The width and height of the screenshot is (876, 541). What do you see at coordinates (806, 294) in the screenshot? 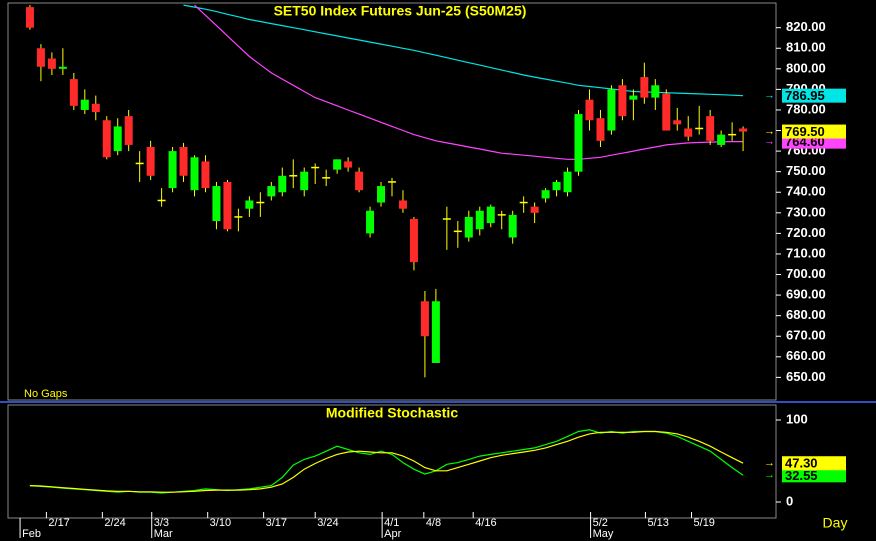
I see `y-tick-label: 690.00` at bounding box center [806, 294].